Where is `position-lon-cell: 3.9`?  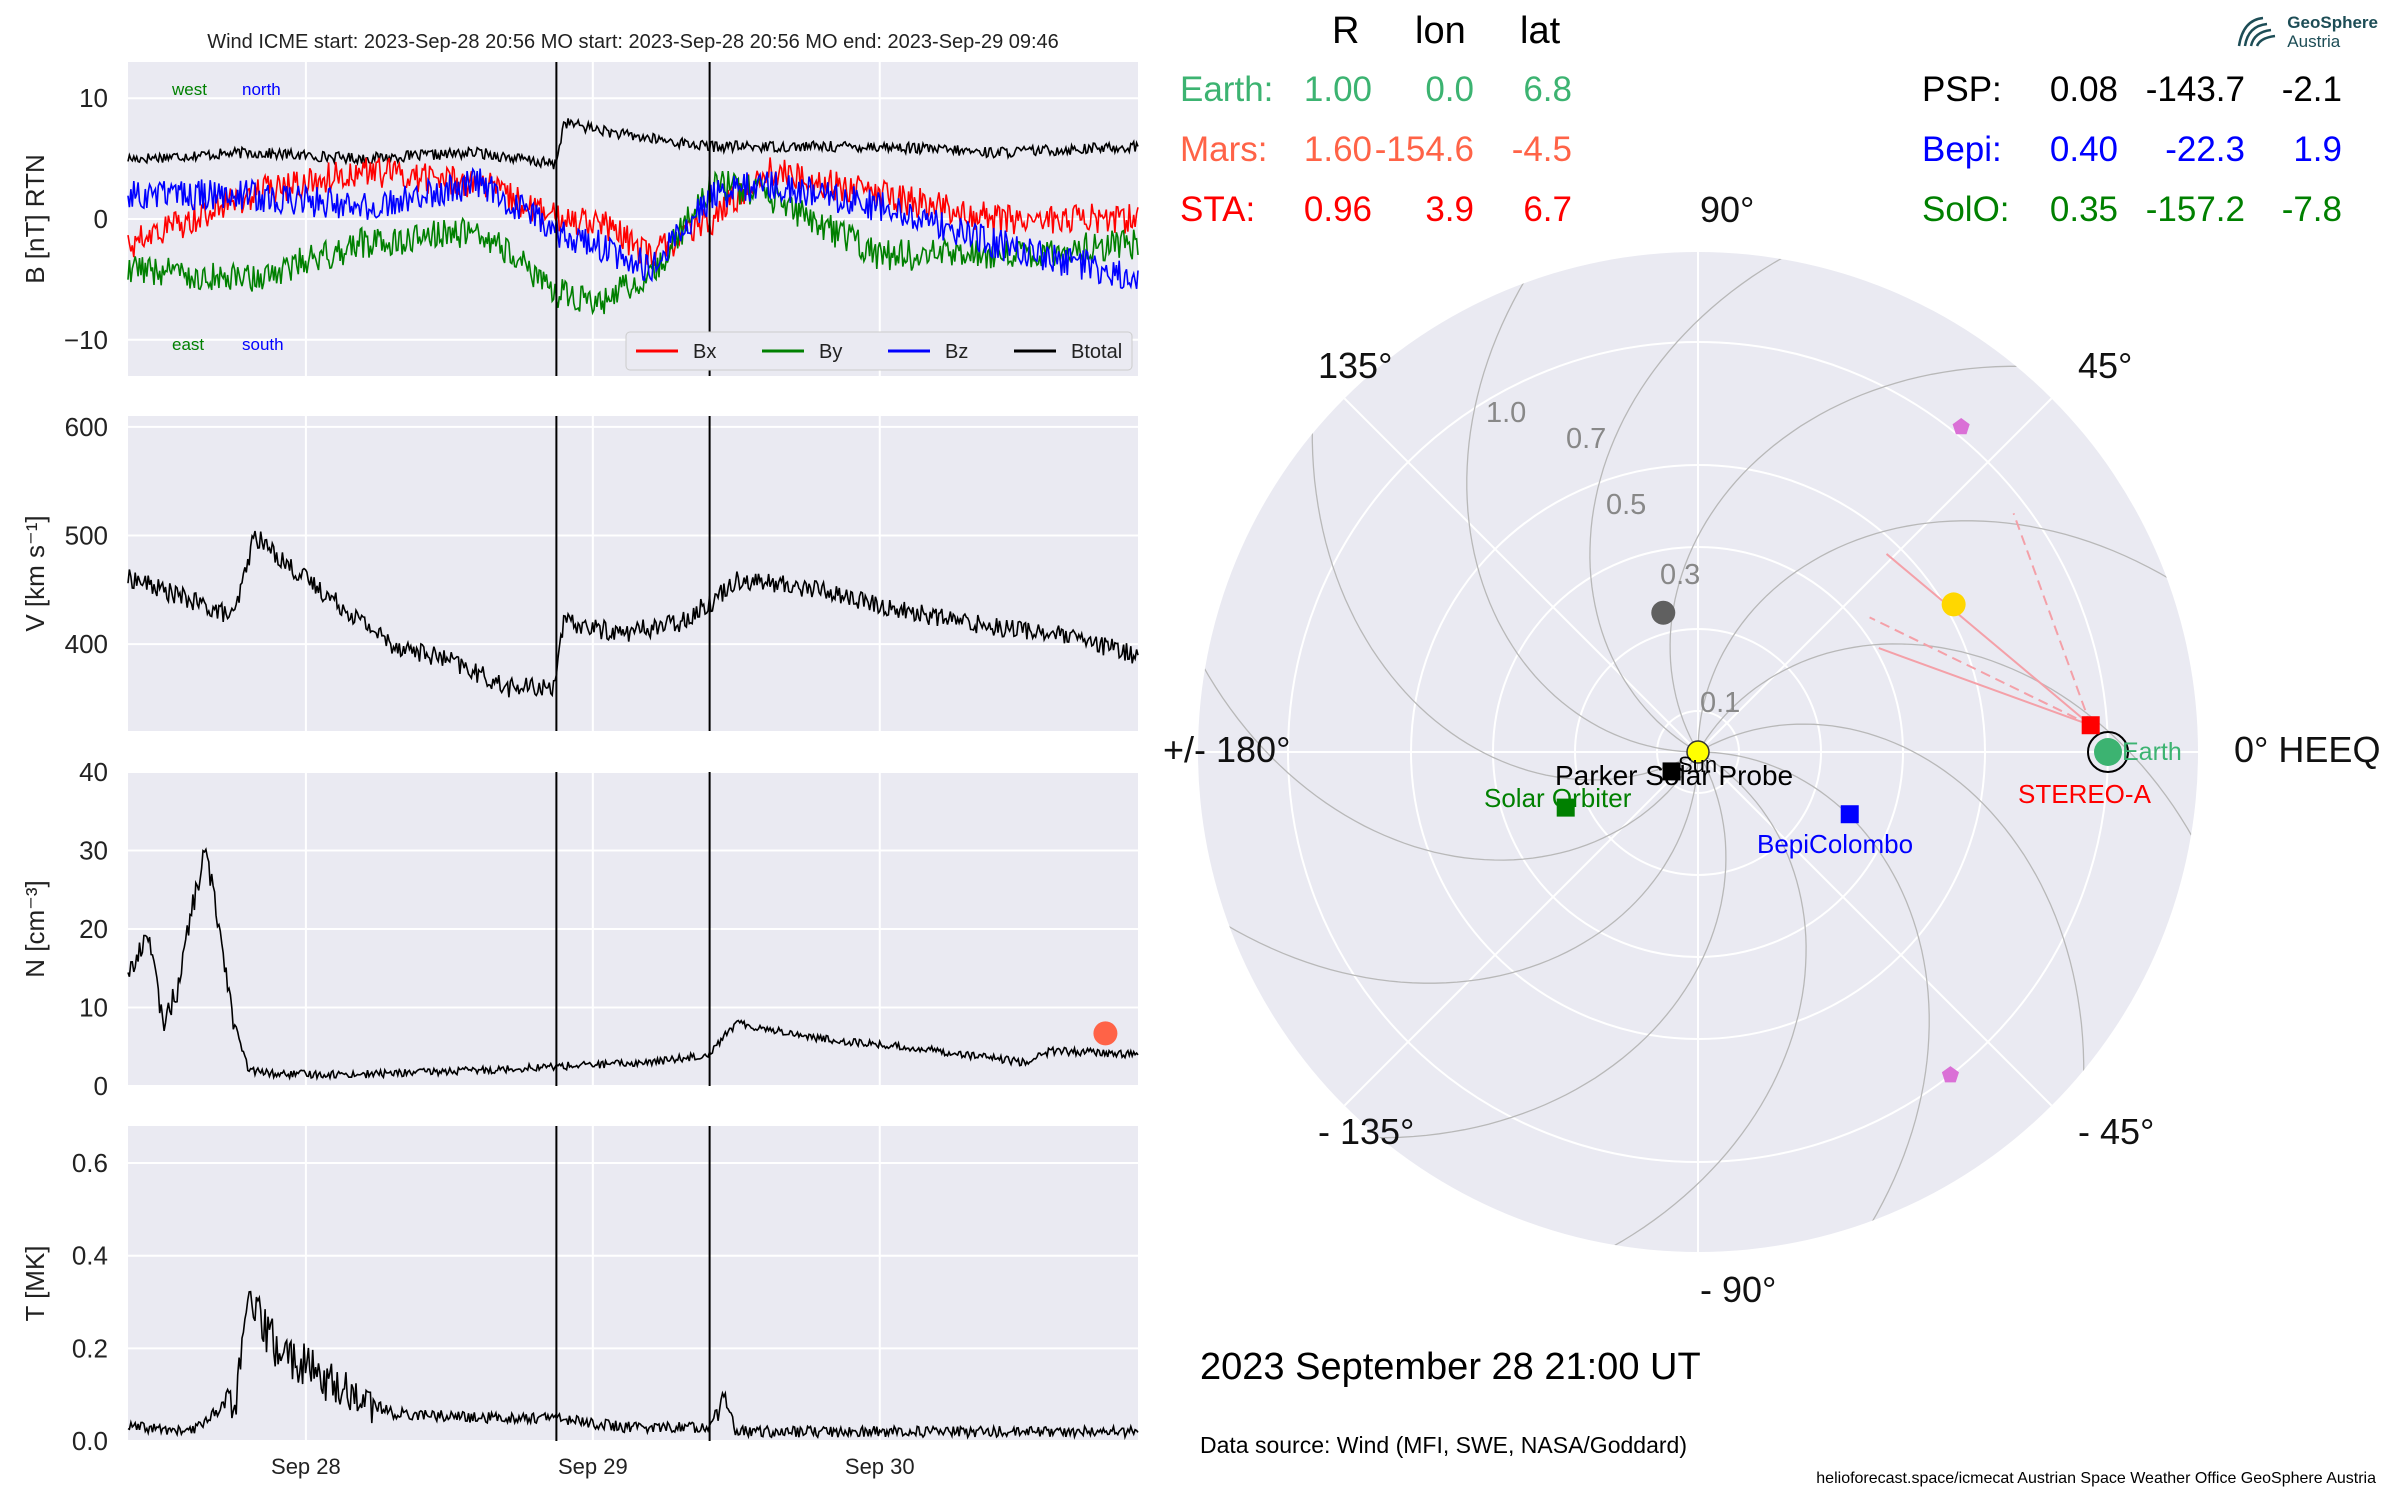 position-lon-cell: 3.9 is located at coordinates (1449, 209).